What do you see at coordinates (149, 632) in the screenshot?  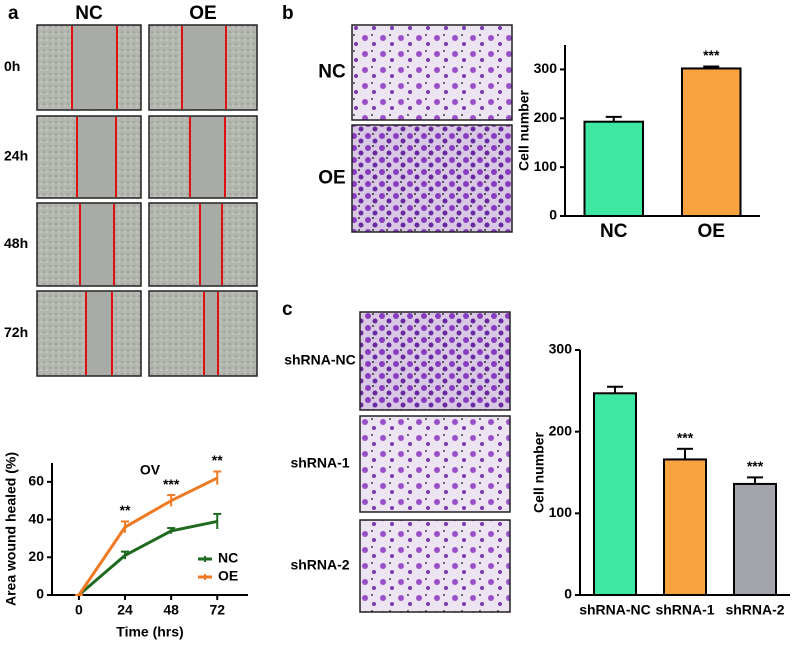 I see `x-axis-label: Time (hrs)` at bounding box center [149, 632].